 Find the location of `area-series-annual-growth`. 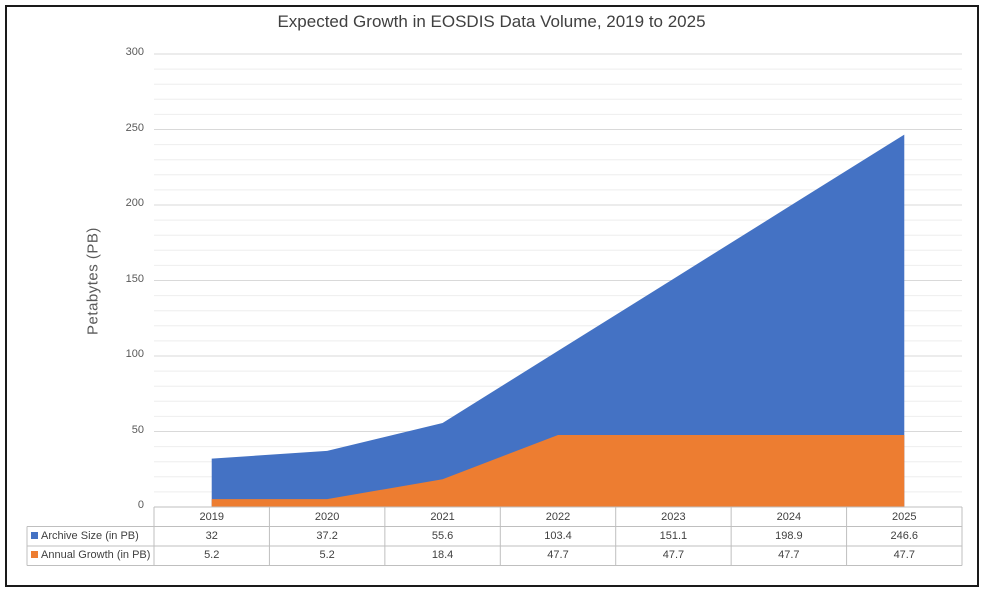

area-series-annual-growth is located at coordinates (558, 470).